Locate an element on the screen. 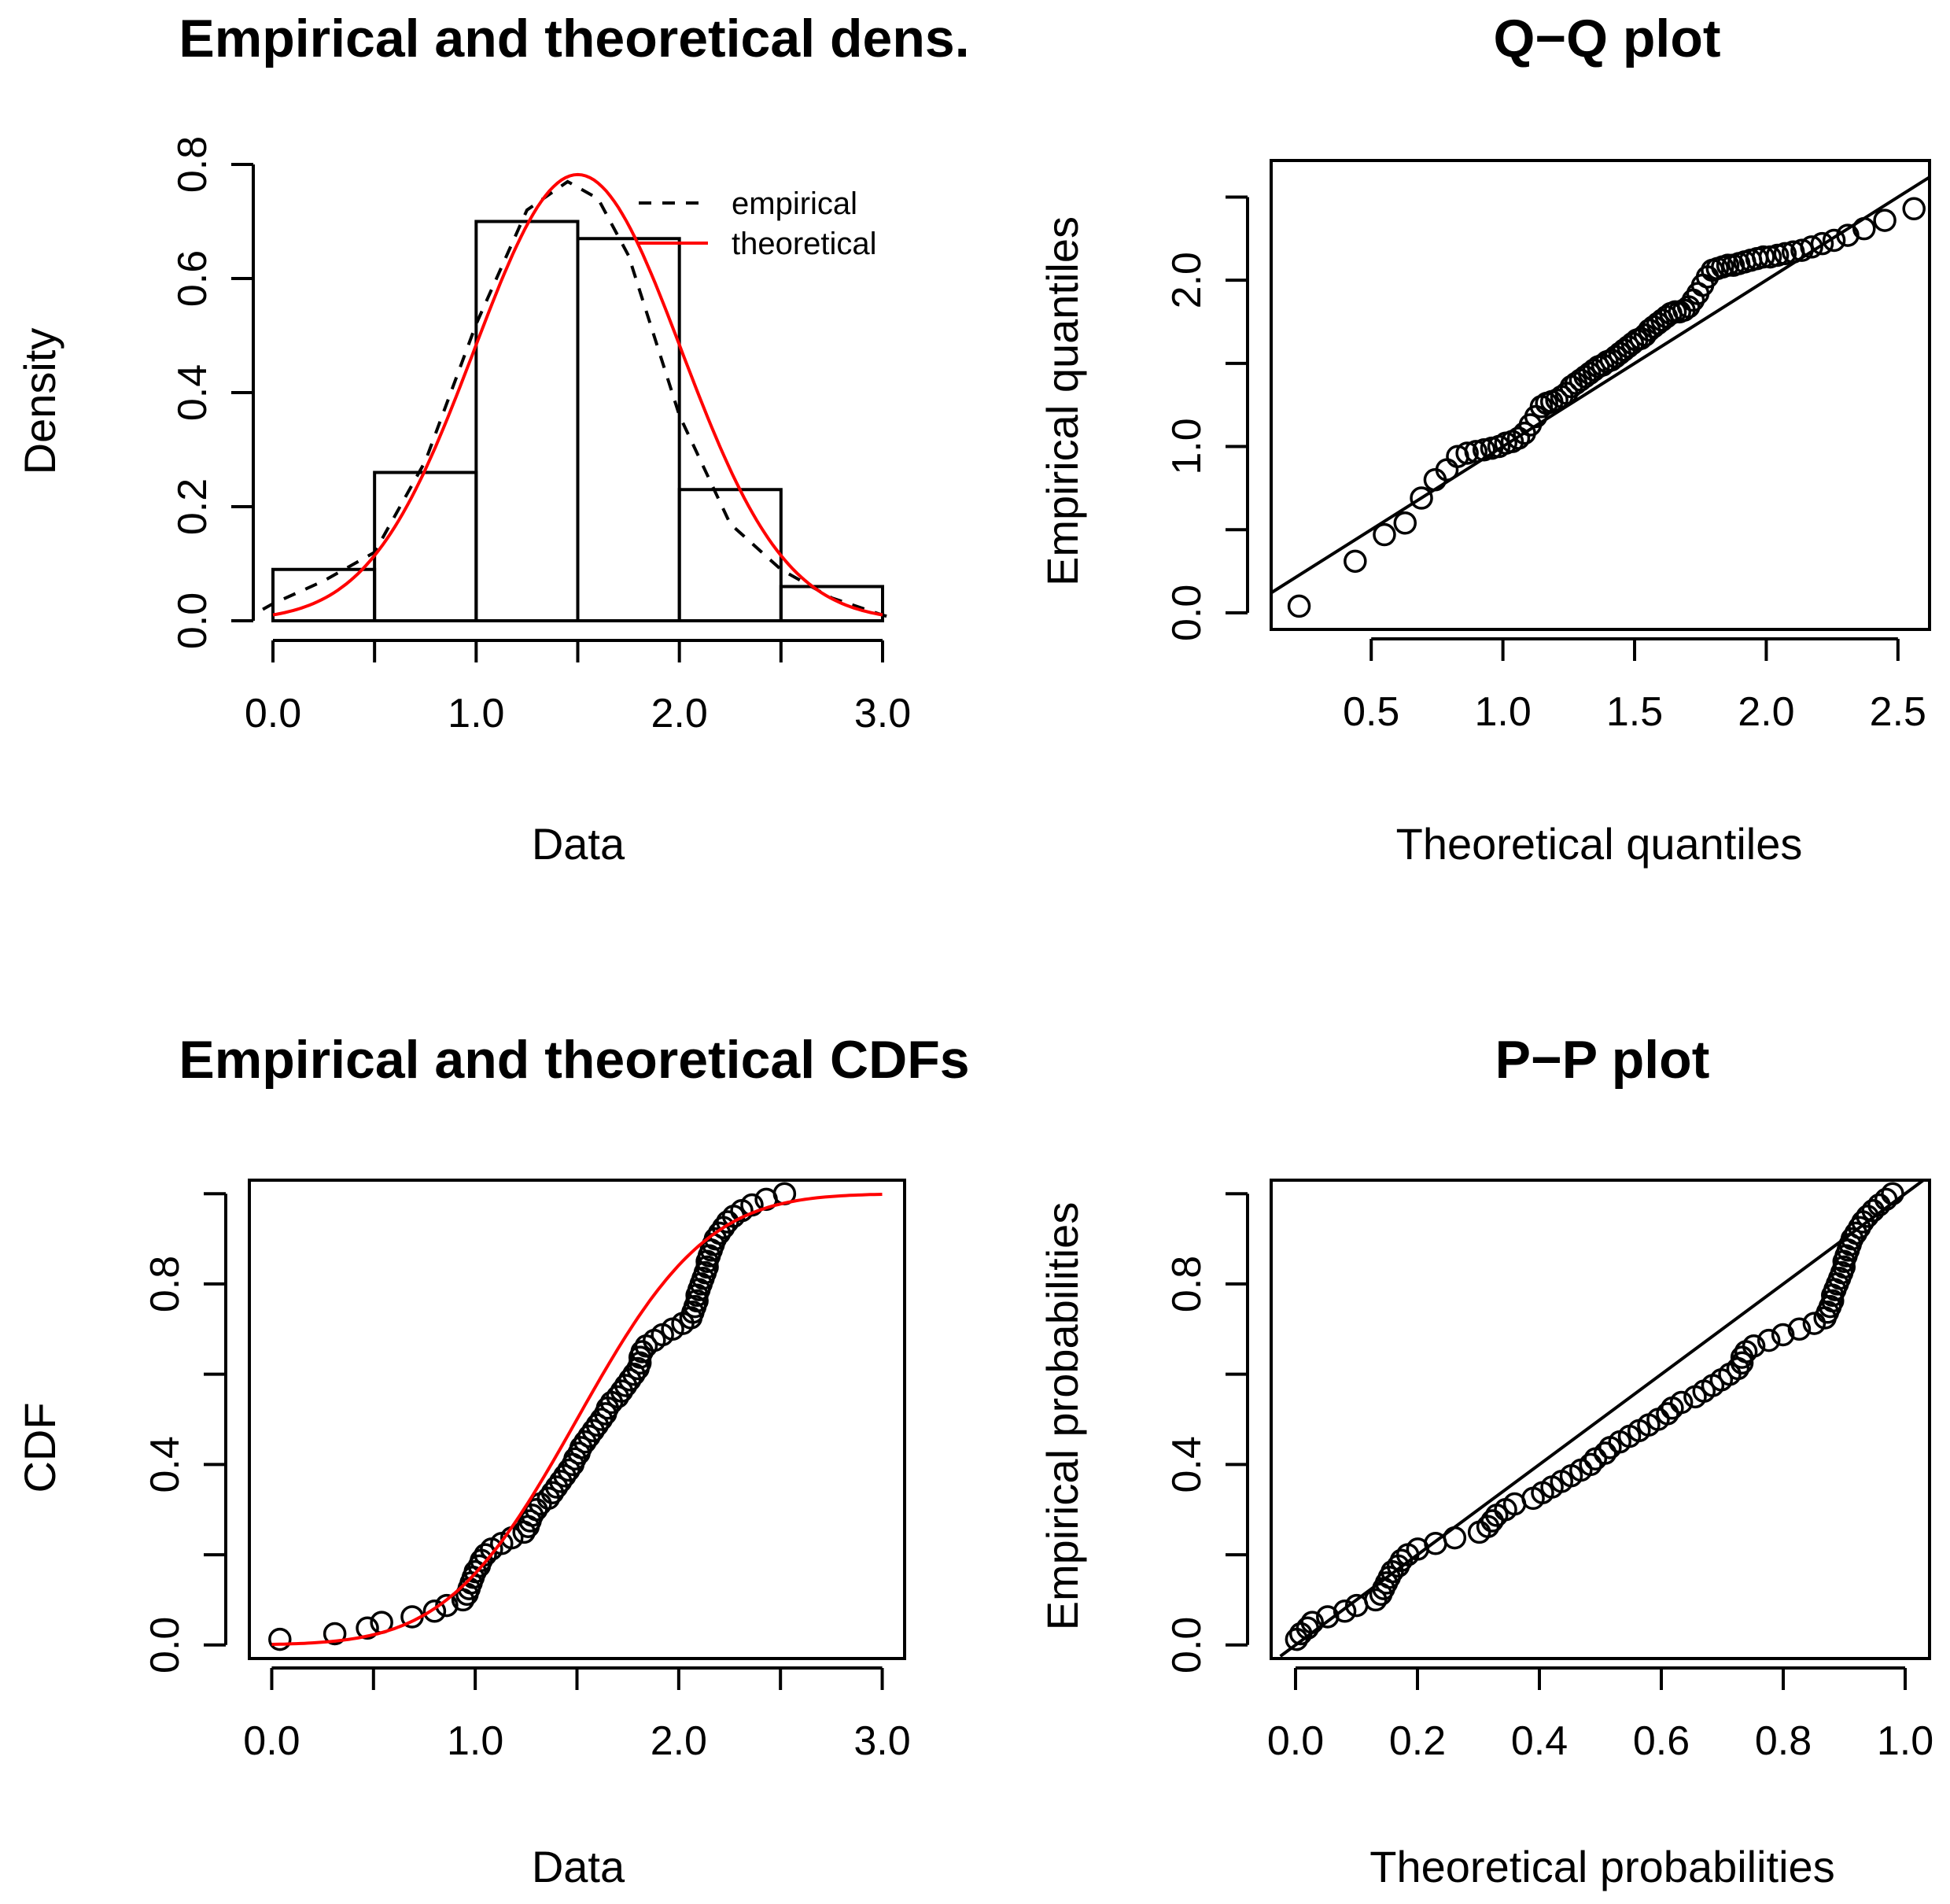 The width and height of the screenshot is (1950, 1904). cdf-xlabel: Data is located at coordinates (579, 1866).